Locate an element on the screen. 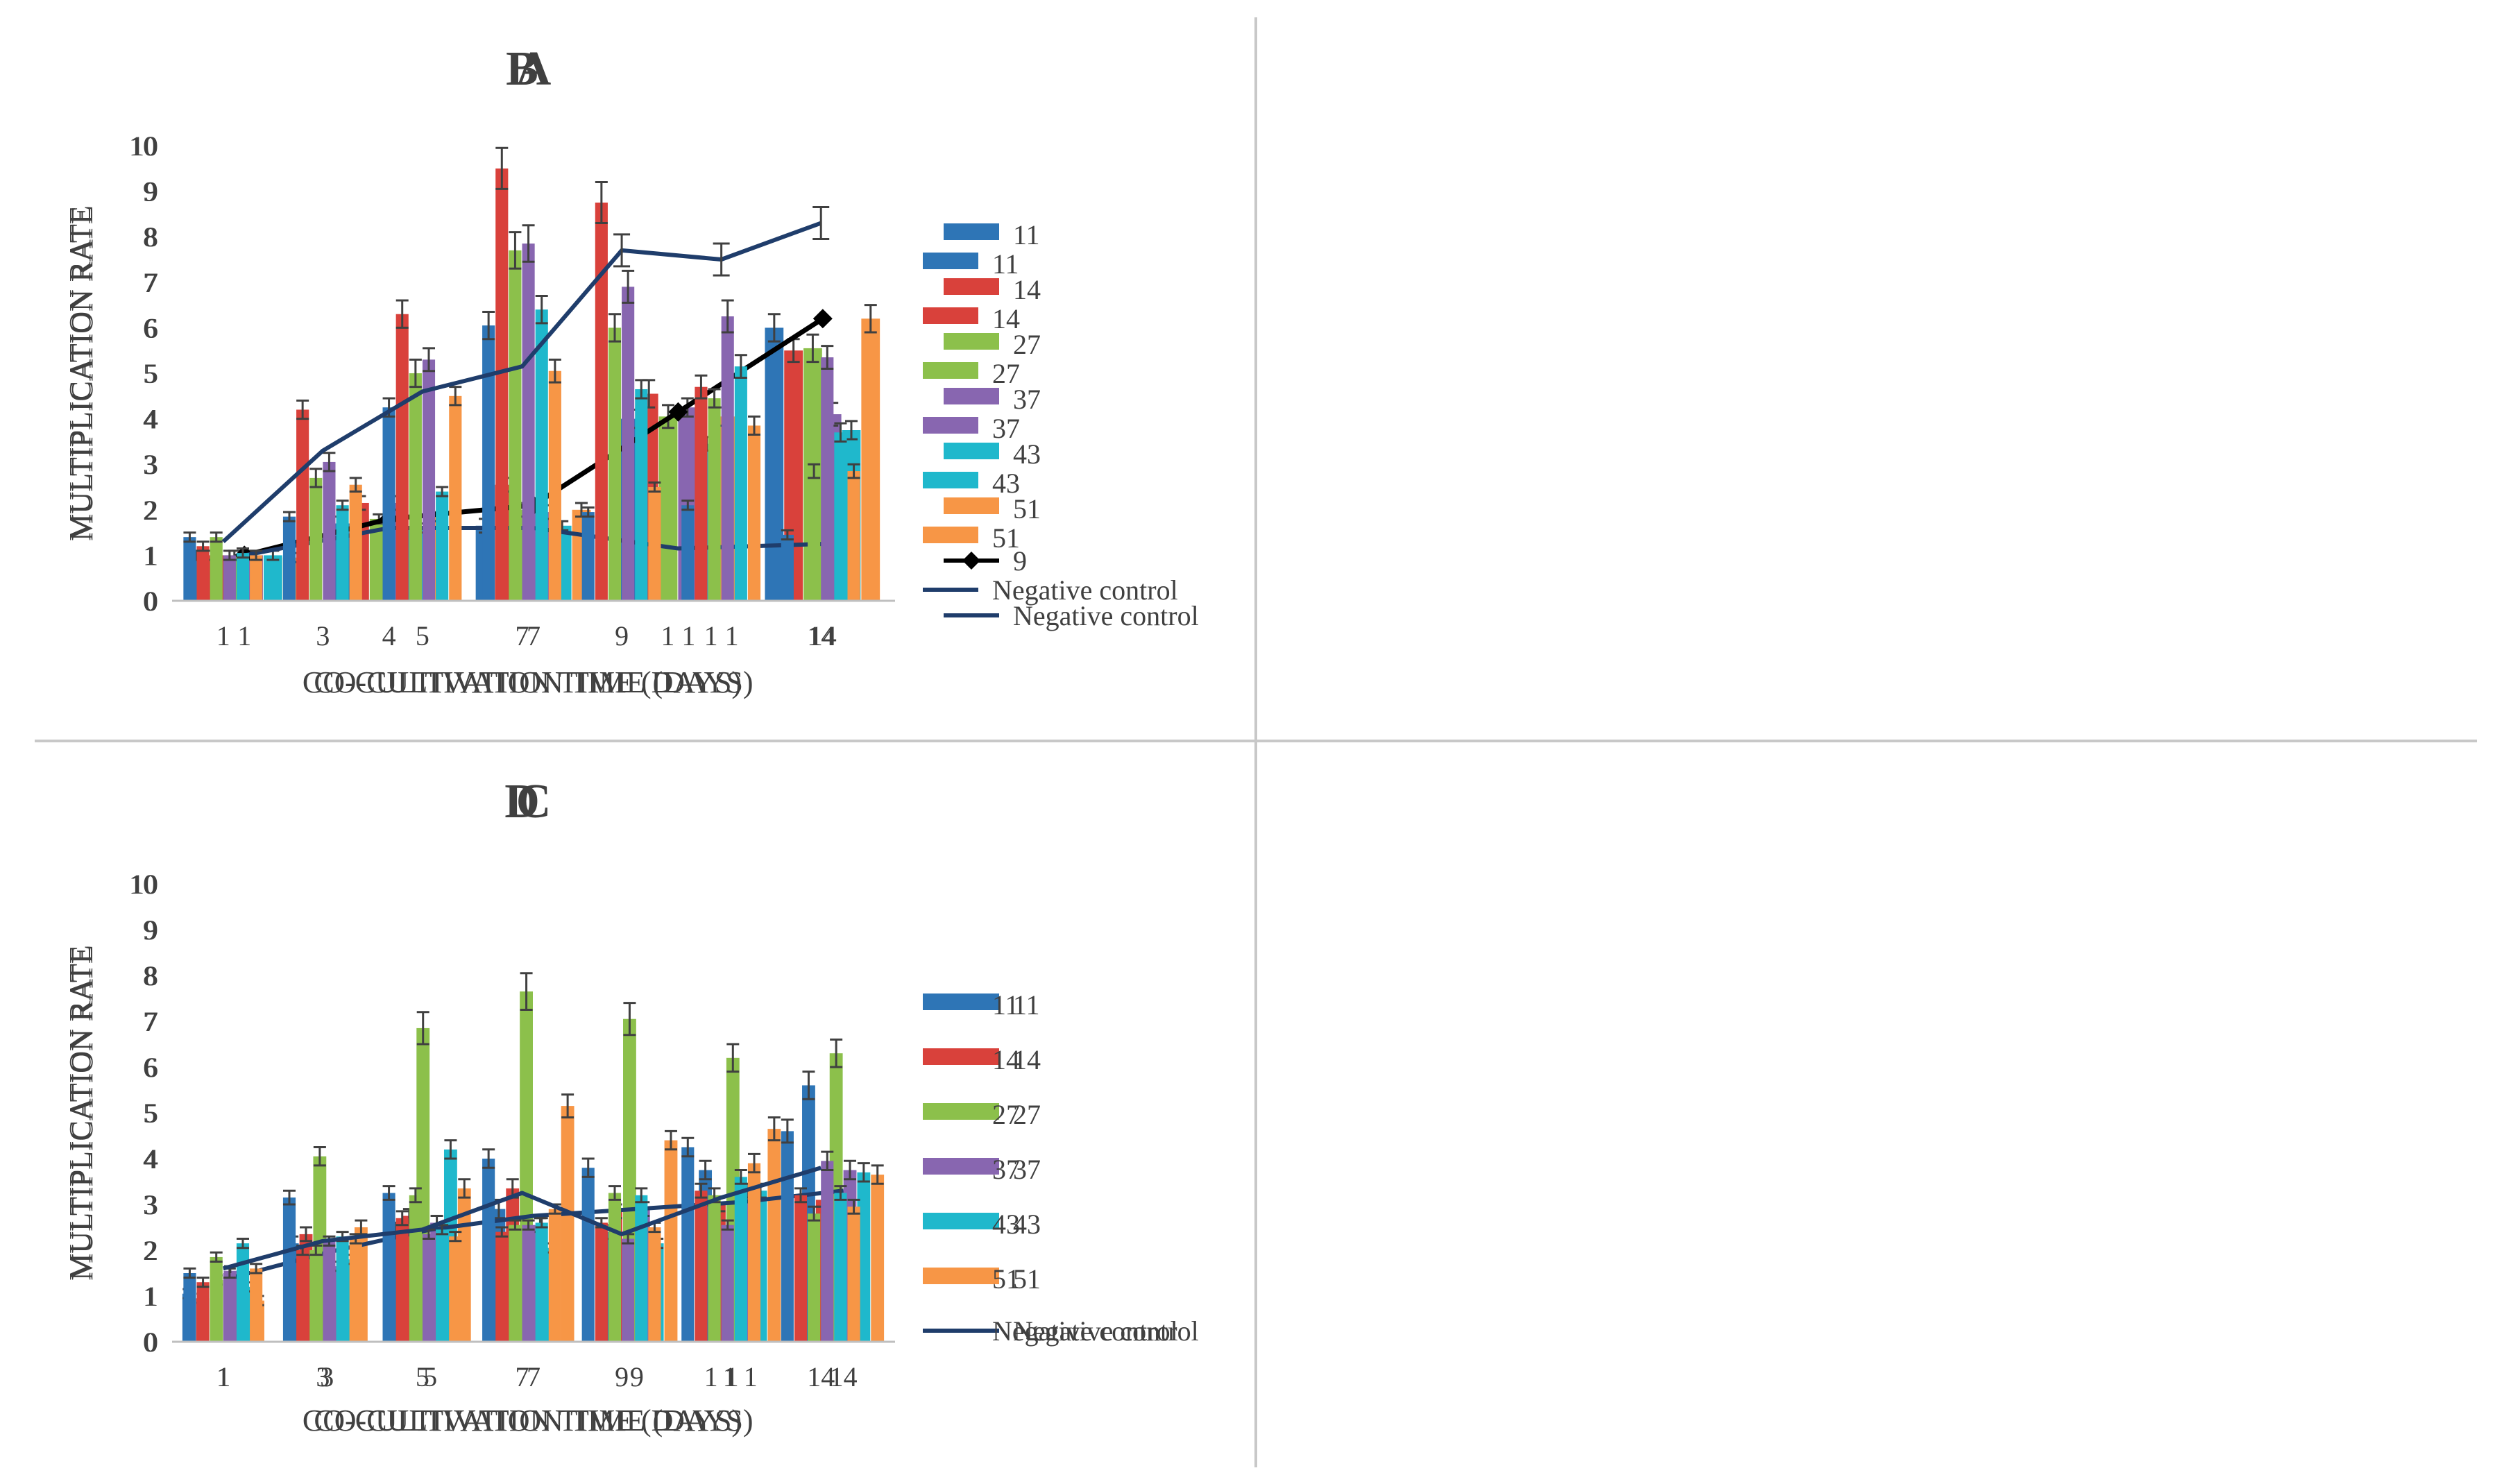 The width and height of the screenshot is (2511, 1484). legend-label: 37 is located at coordinates (1006, 1169).